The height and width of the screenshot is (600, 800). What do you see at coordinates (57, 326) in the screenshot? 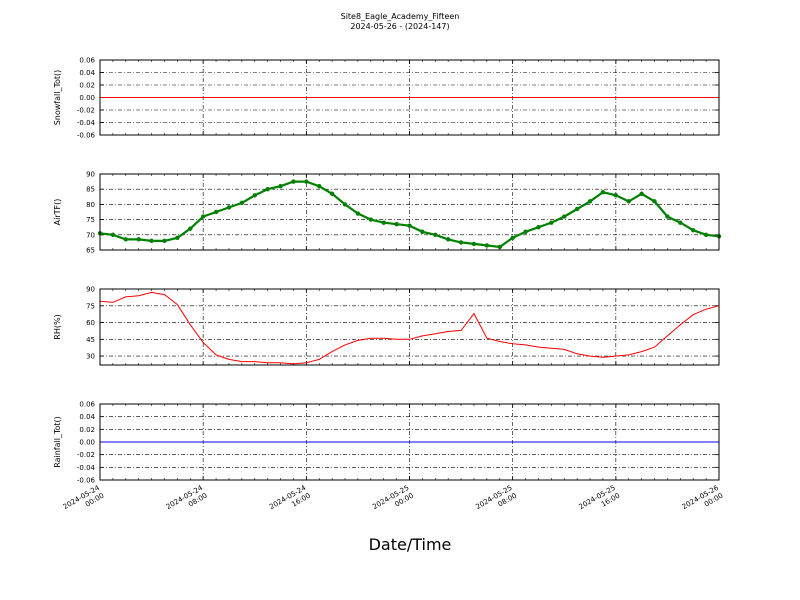
I see `y-axis-label: RH(%)` at bounding box center [57, 326].